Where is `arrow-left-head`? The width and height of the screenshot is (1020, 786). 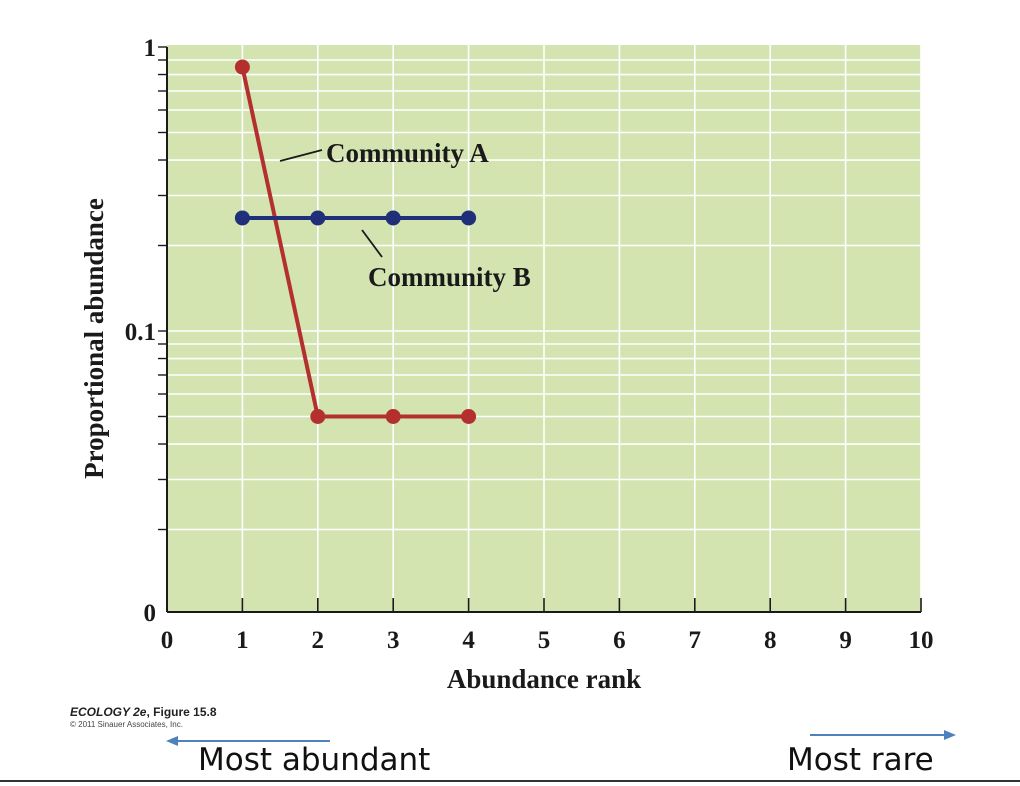 arrow-left-head is located at coordinates (172, 741).